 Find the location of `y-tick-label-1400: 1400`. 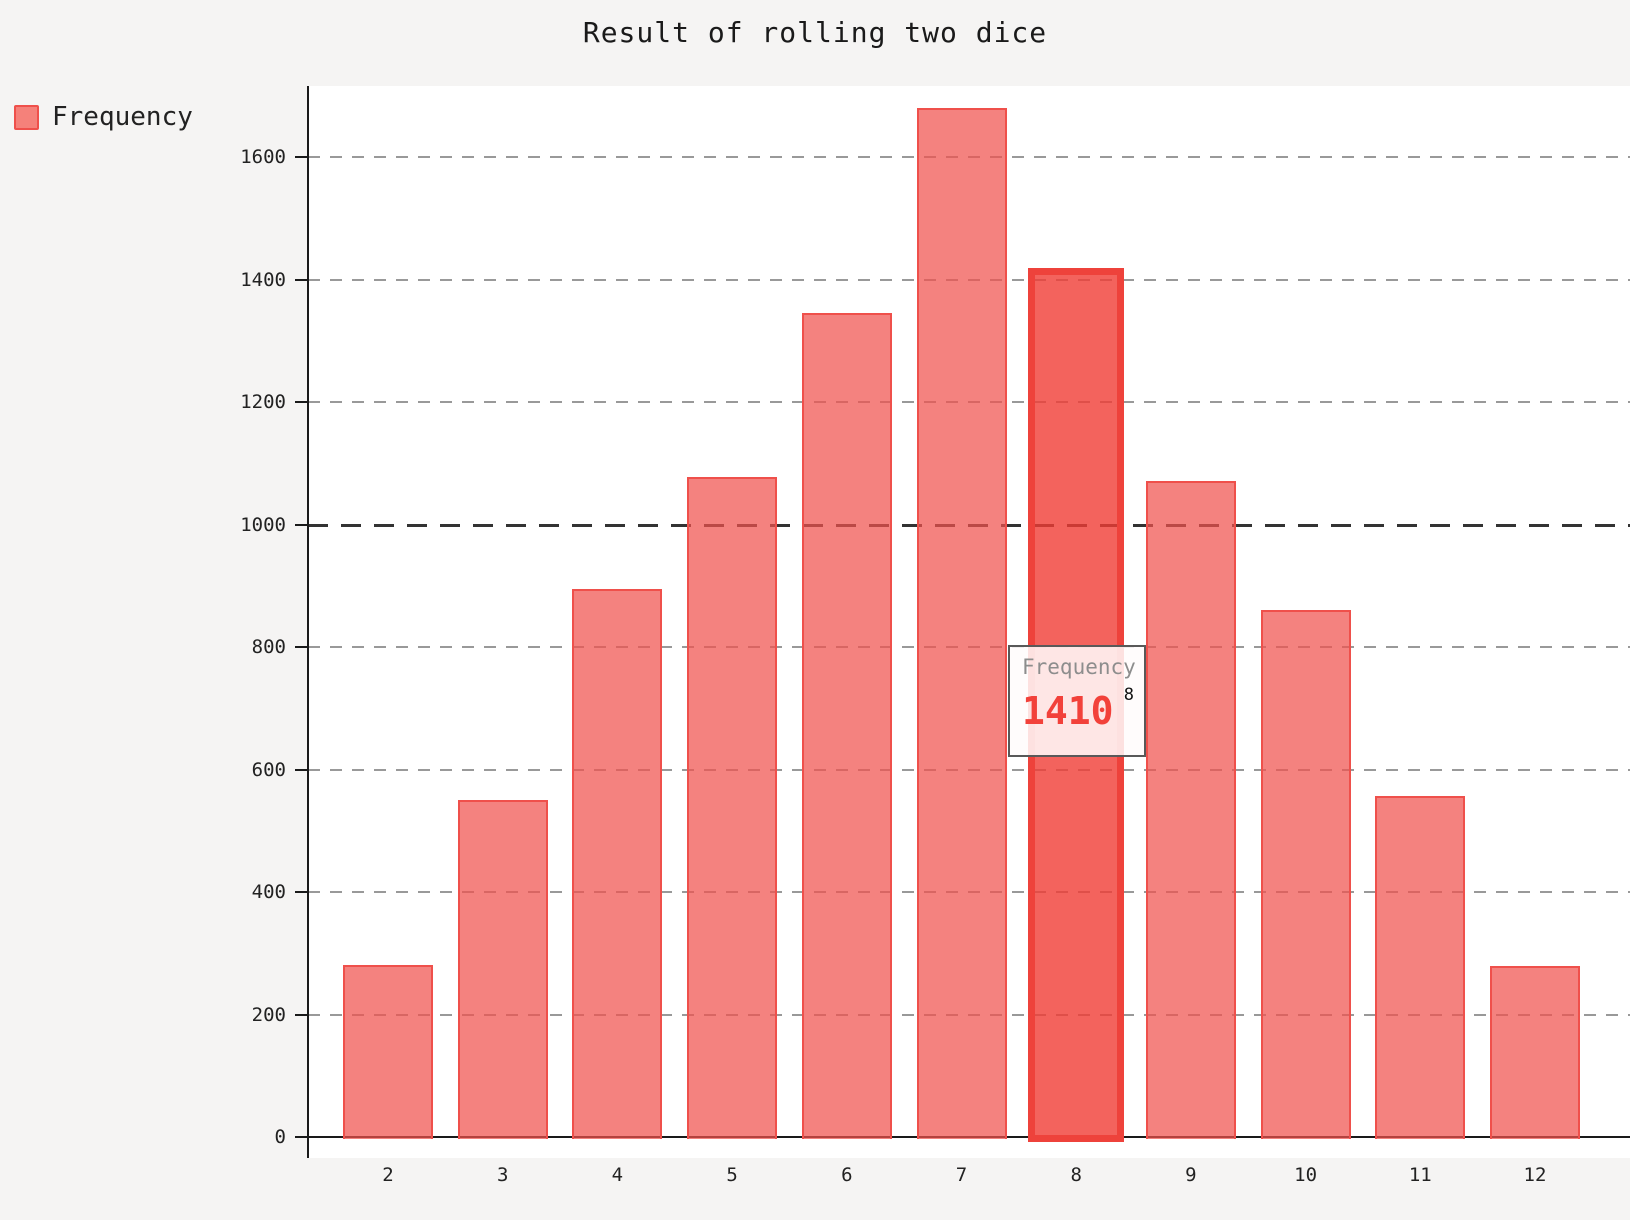

y-tick-label-1400: 1400 is located at coordinates (263, 279).